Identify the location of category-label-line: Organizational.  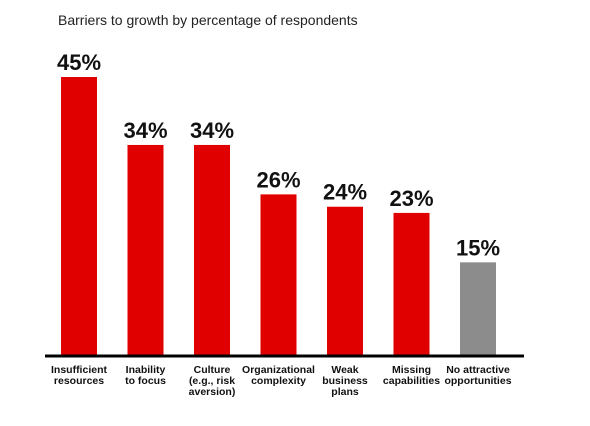
(278, 370).